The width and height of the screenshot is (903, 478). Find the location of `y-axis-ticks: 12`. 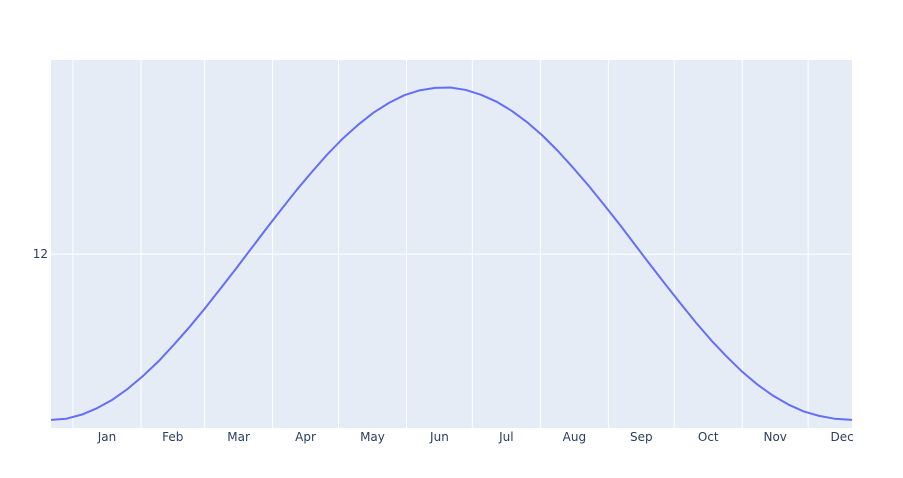

y-axis-ticks: 12 is located at coordinates (40, 254).